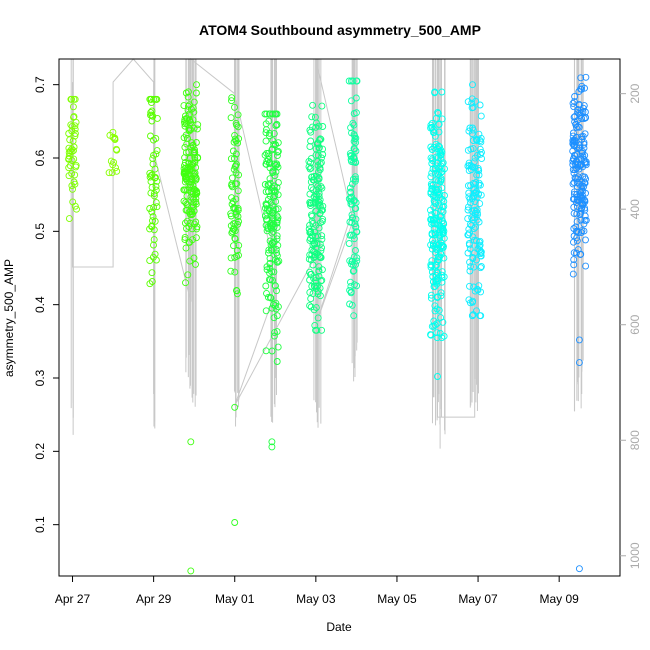 This screenshot has height=650, width=650. I want to click on y-tick-label: 0.4, so click(40, 304).